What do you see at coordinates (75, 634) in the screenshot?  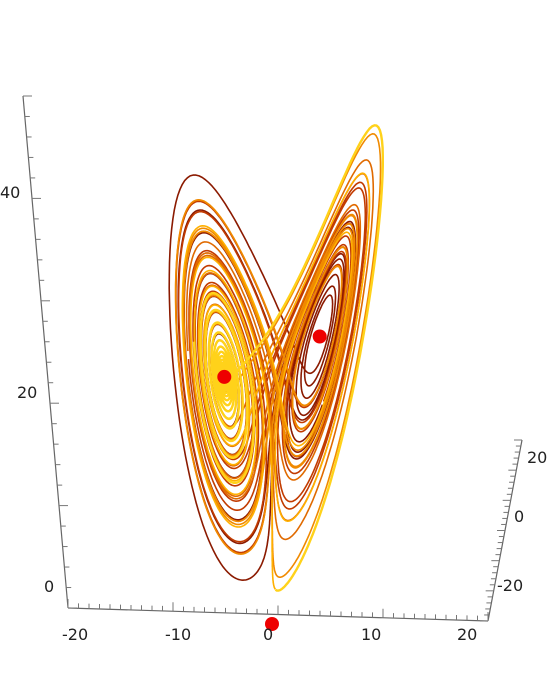 I see `x-tick-label-neg20: -20` at bounding box center [75, 634].